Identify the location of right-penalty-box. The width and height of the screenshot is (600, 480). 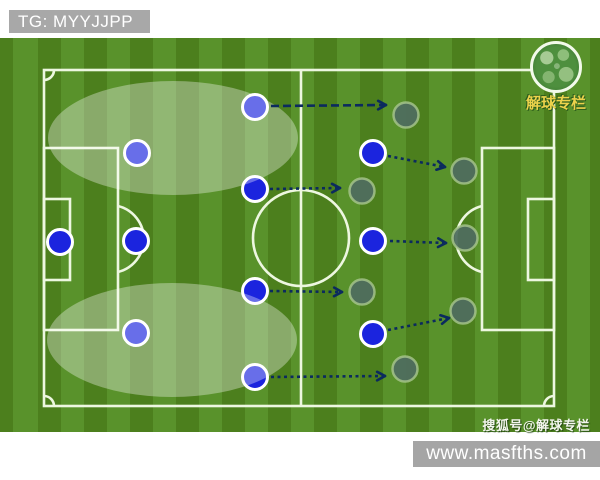
(518, 239).